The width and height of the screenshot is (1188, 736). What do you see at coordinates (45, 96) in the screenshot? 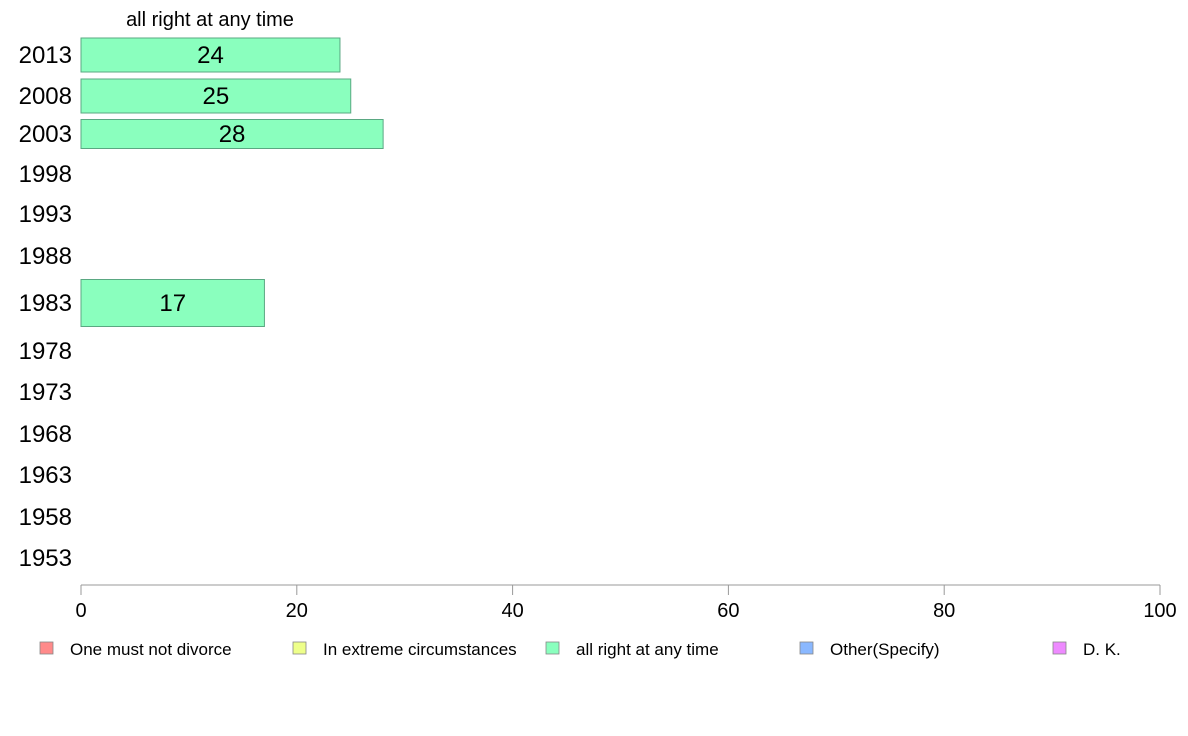
I see `category-label-2008: 2008` at bounding box center [45, 96].